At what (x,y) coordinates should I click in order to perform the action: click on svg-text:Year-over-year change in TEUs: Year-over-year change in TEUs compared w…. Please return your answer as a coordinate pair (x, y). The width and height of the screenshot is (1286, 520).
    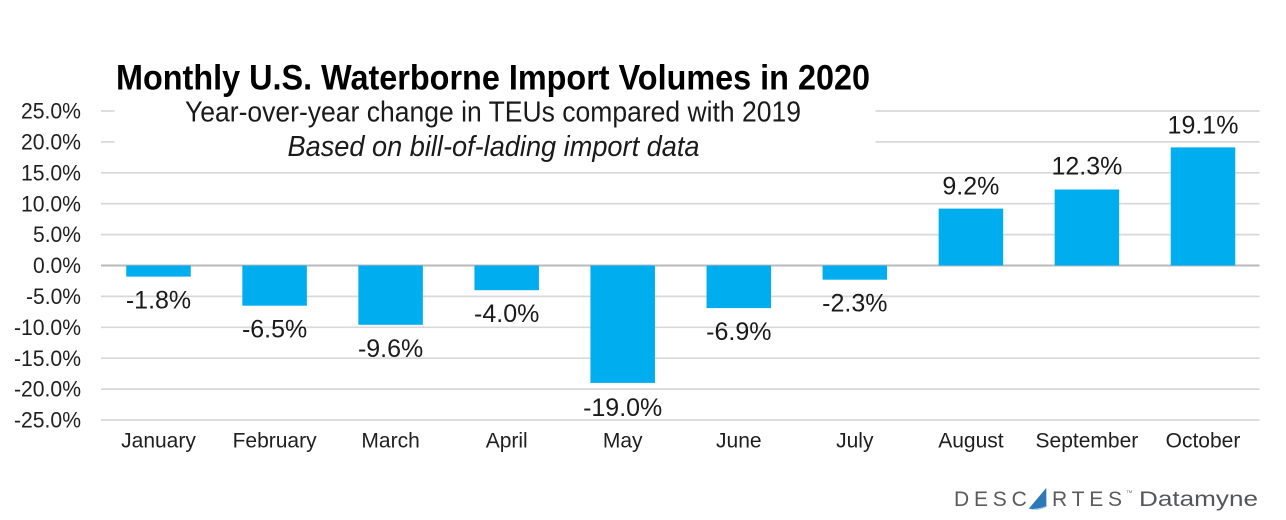
    Looking at the image, I should click on (493, 112).